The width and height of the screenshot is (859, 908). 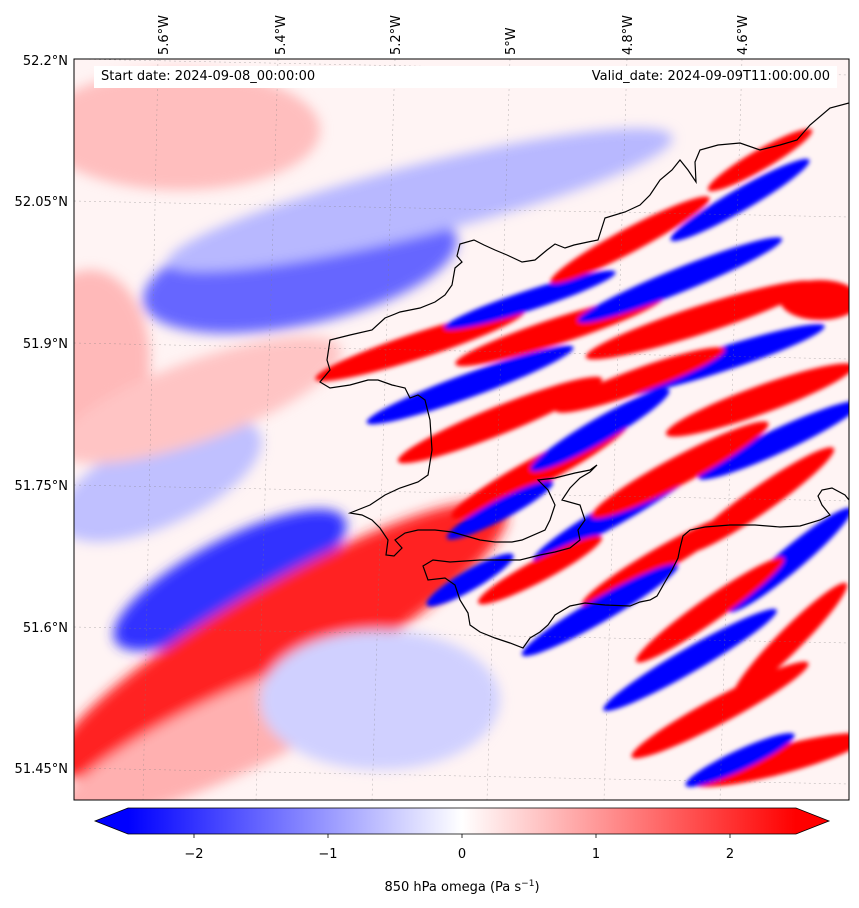 What do you see at coordinates (208, 76) in the screenshot?
I see `start-date-text: Start date: 2024-09-08_00:00:00` at bounding box center [208, 76].